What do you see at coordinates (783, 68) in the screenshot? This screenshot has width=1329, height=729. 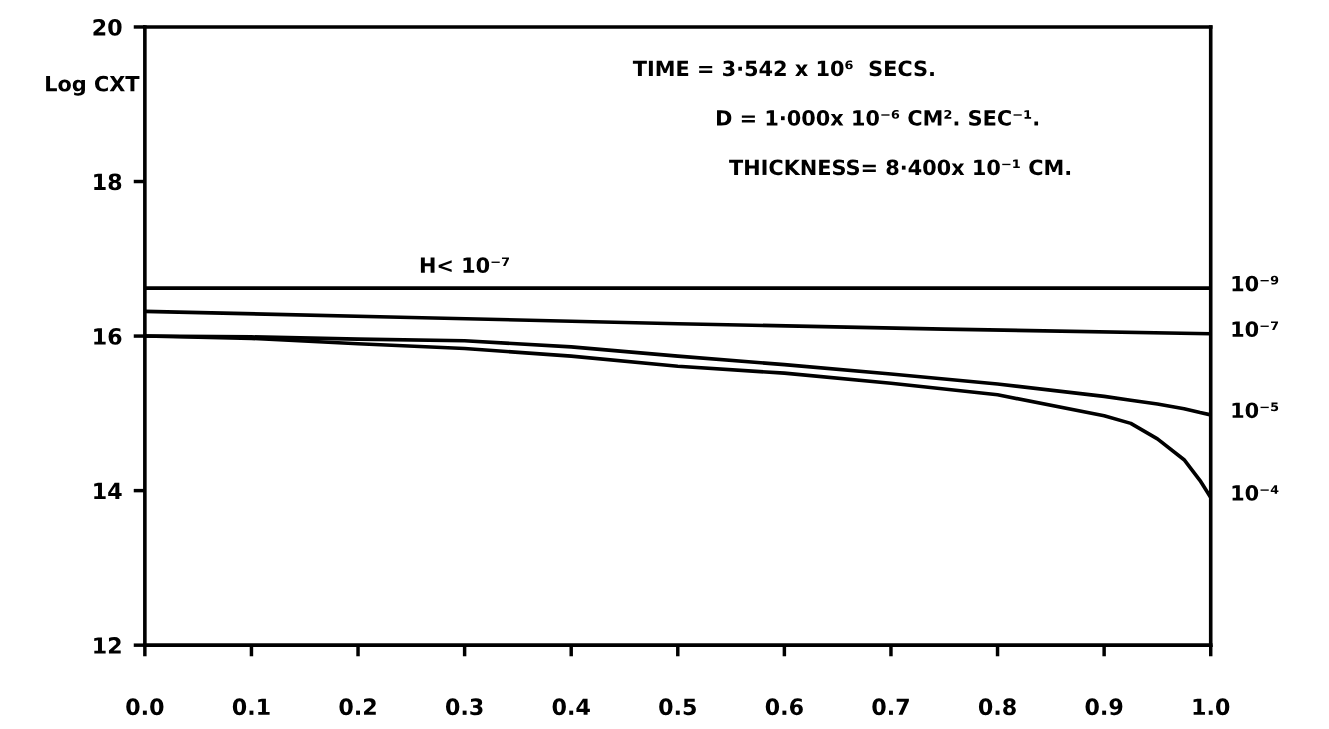 I see `annotation: TIME = 3·542 x 10⁶ SECS.` at bounding box center [783, 68].